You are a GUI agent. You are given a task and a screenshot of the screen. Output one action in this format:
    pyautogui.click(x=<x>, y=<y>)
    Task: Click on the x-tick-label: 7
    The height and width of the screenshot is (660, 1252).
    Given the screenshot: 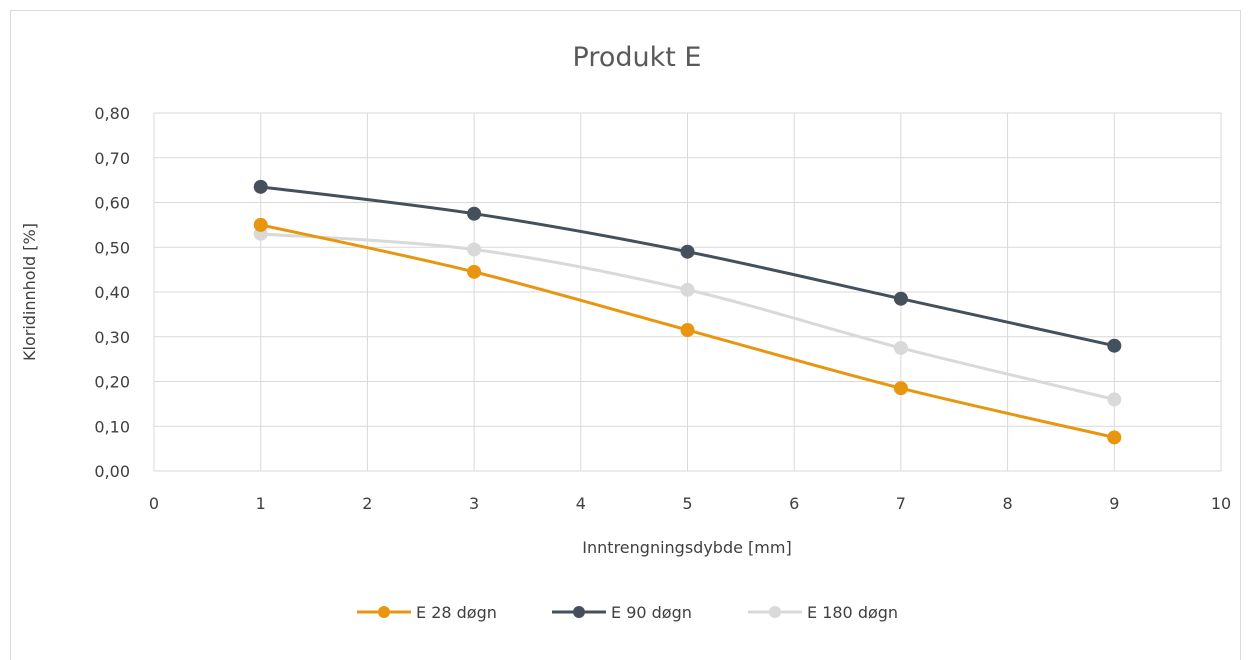 What is the action you would take?
    pyautogui.click(x=901, y=503)
    